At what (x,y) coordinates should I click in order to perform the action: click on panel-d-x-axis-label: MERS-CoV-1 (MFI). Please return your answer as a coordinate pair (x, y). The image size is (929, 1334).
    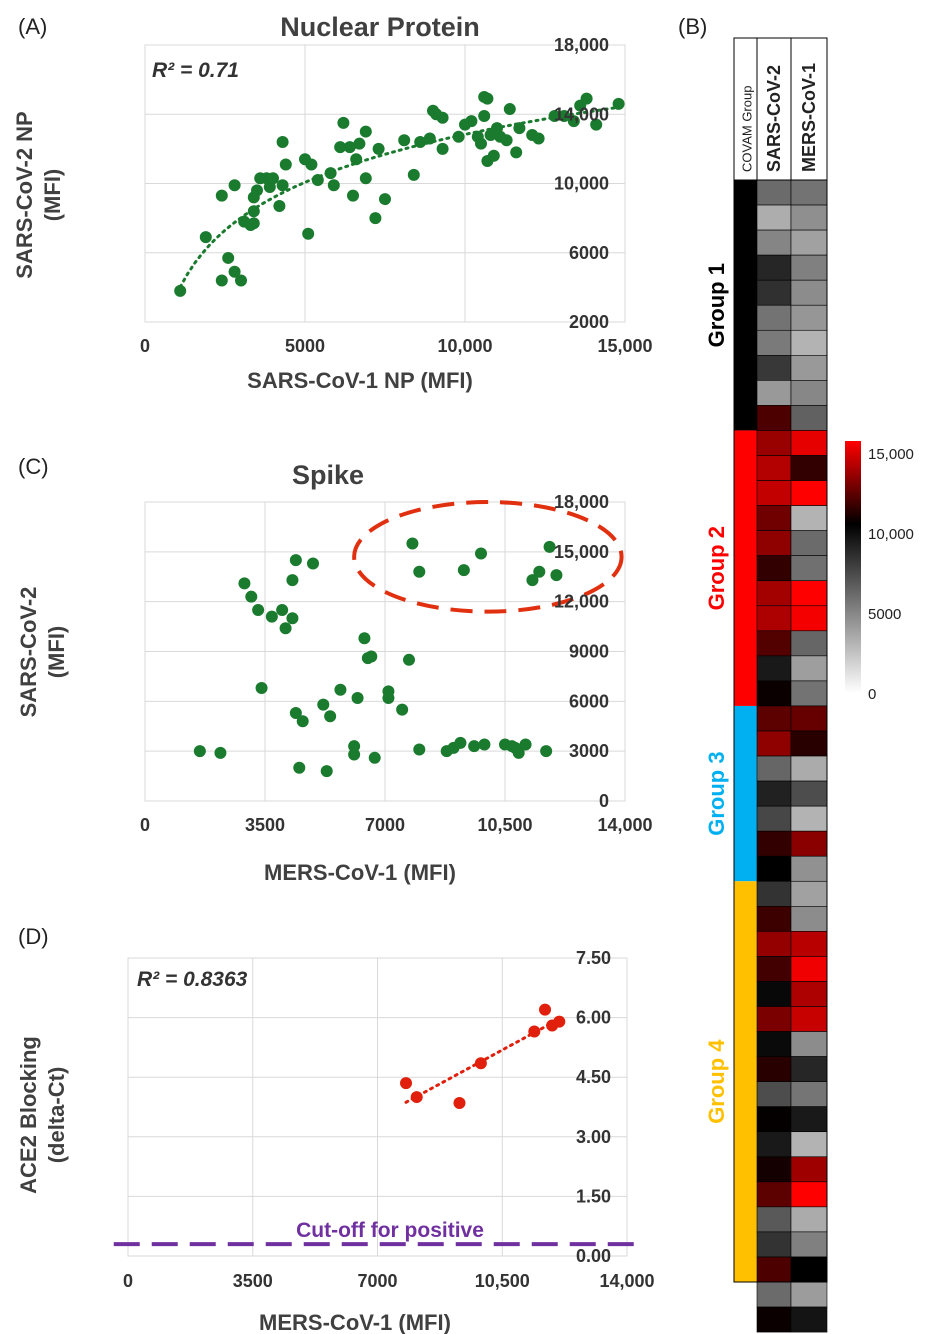
    Looking at the image, I should click on (355, 1322).